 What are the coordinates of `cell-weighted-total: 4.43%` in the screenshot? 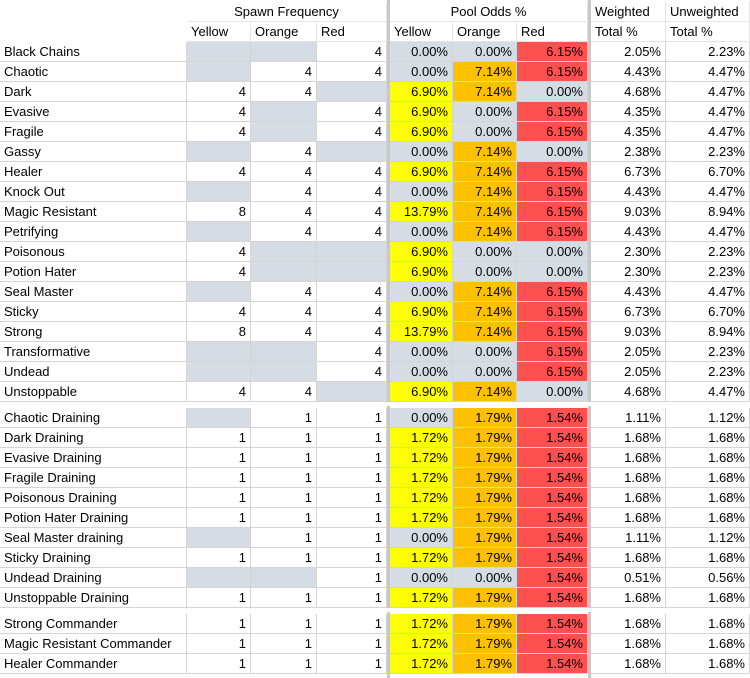 It's located at (628, 192).